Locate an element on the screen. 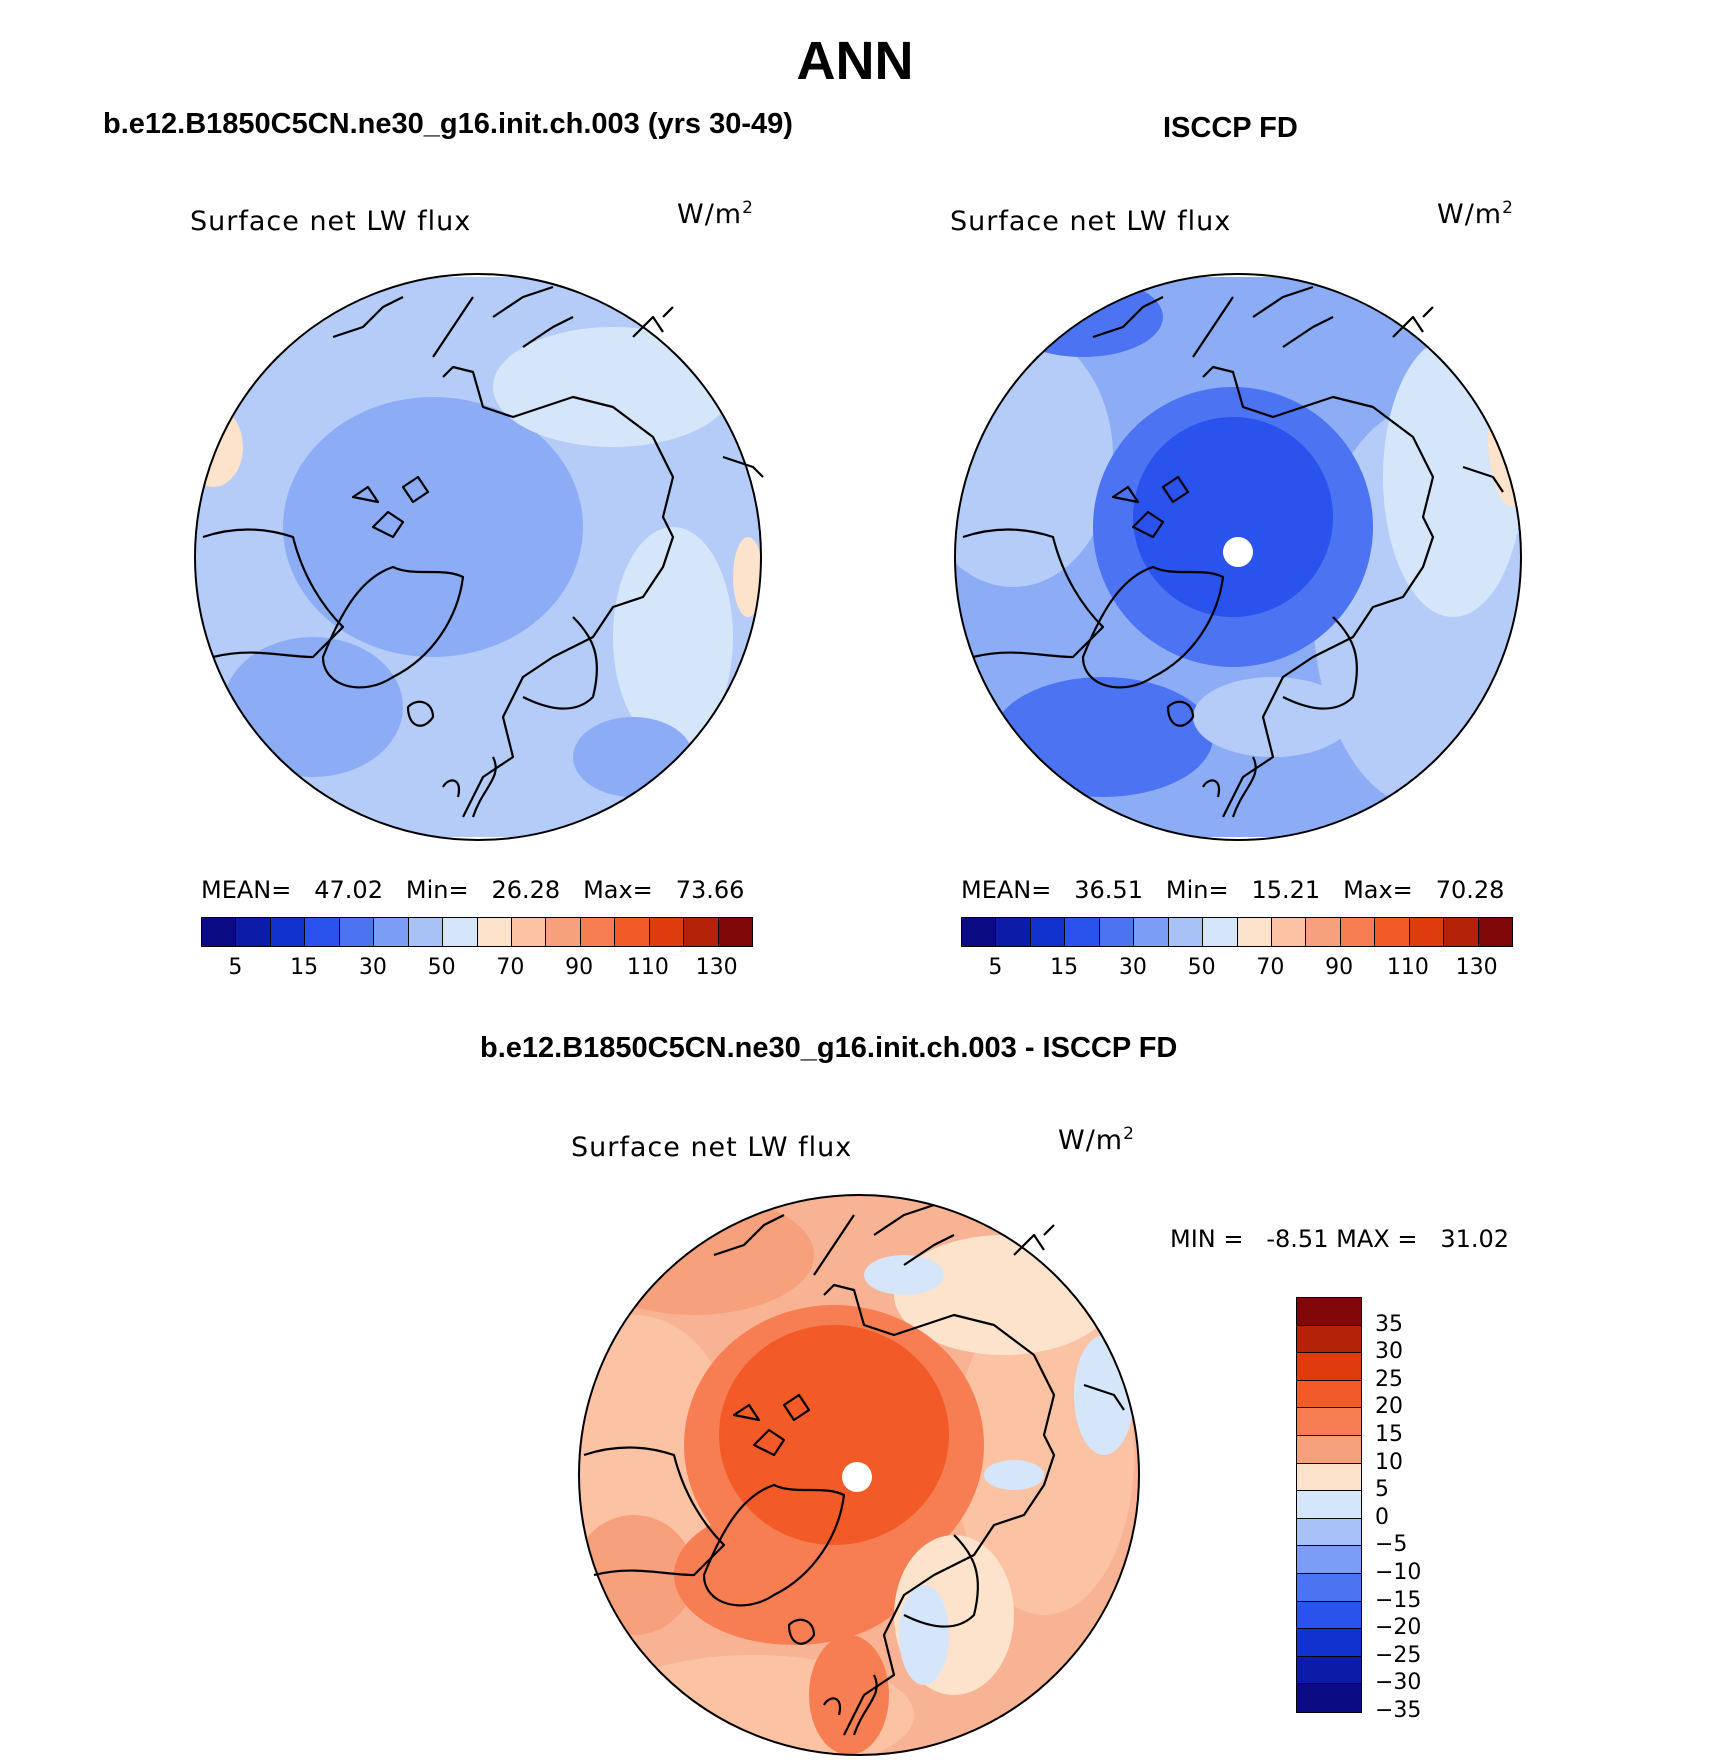 This screenshot has width=1710, height=1762. model-field-low-region is located at coordinates (433, 527).